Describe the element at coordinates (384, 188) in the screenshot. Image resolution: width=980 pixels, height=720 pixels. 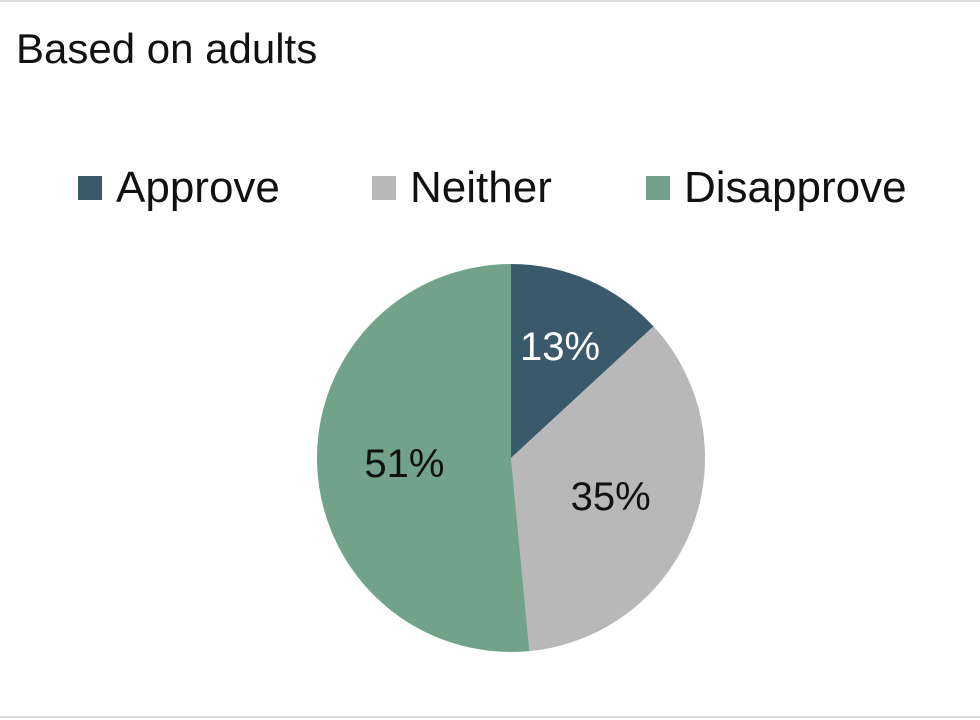
I see `legend-swatch-neither` at that location.